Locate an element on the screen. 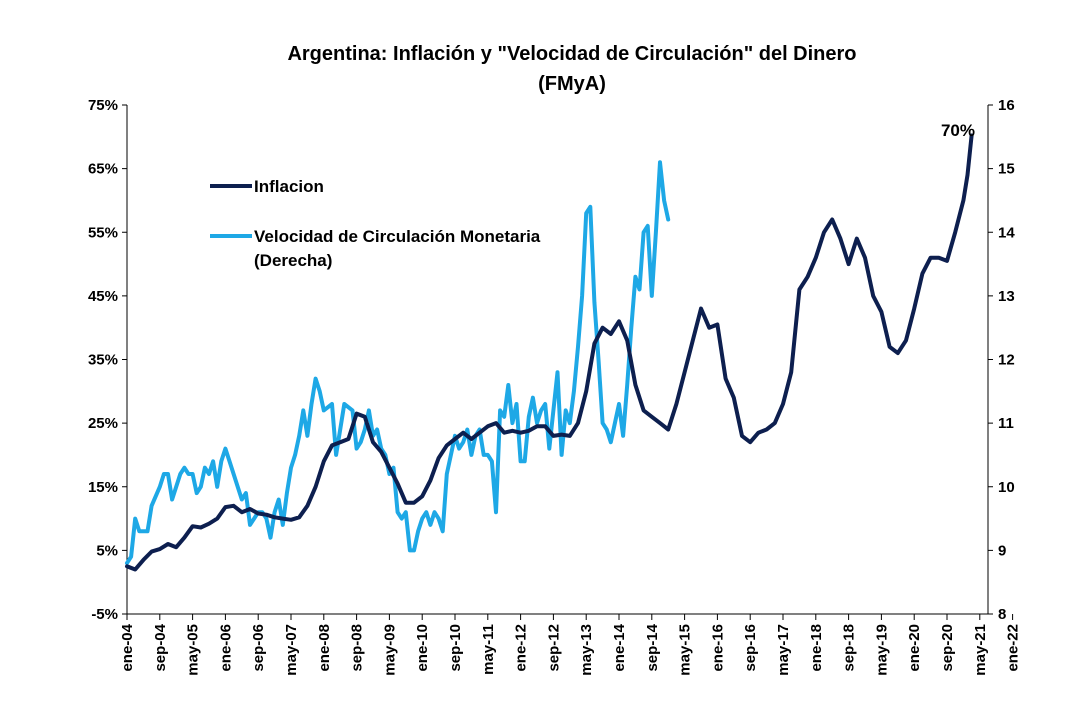 The width and height of the screenshot is (1087, 728). left-axis-tick-label: 25% is located at coordinates (103, 423).